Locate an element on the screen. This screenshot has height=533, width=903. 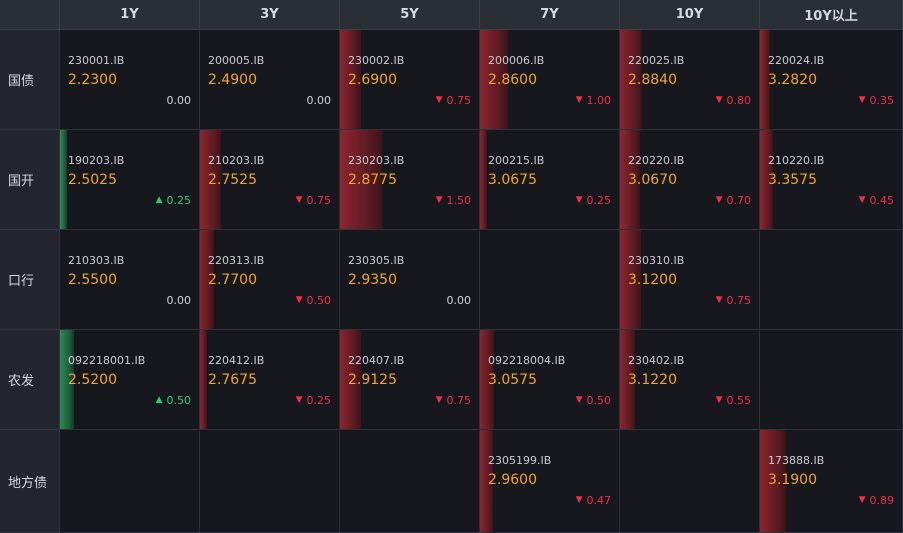
bond-yield: 2.8775 is located at coordinates (372, 180).